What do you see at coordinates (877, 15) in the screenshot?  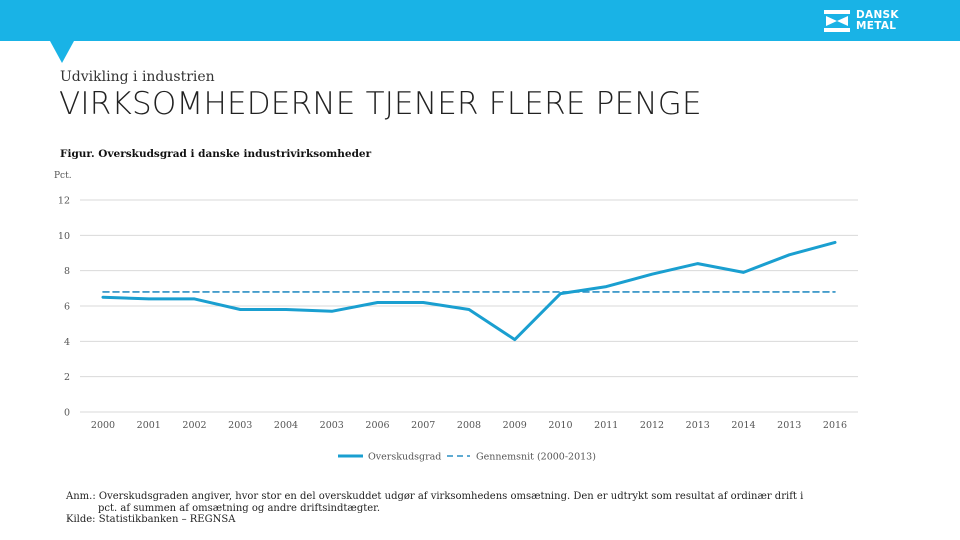 I see `logo-text-line1: DANSK` at bounding box center [877, 15].